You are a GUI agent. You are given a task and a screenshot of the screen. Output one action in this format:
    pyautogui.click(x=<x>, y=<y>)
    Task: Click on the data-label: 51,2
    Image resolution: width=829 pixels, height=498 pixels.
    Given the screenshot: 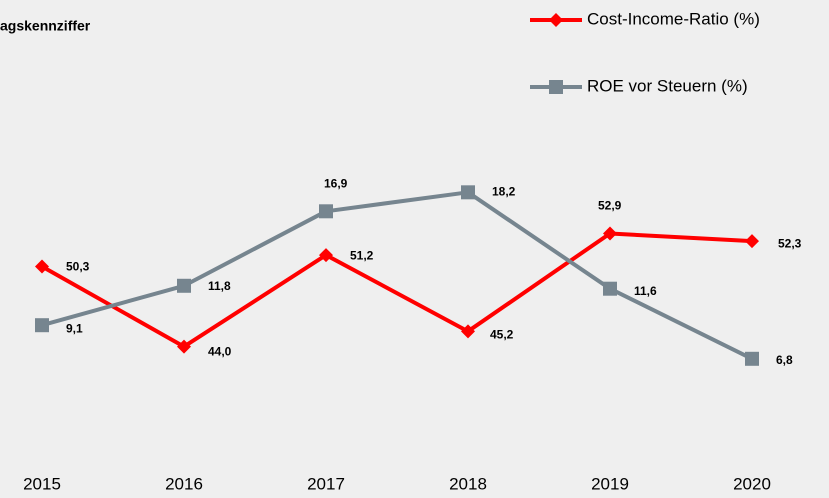 What is the action you would take?
    pyautogui.click(x=362, y=255)
    